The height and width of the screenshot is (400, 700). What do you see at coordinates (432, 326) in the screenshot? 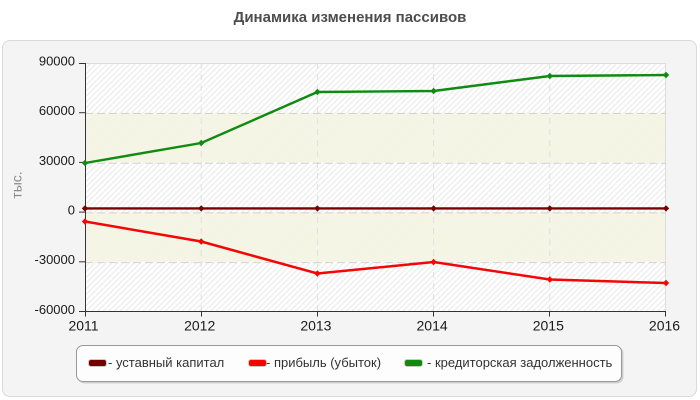
I see `svg-text: 2014` at bounding box center [432, 326].